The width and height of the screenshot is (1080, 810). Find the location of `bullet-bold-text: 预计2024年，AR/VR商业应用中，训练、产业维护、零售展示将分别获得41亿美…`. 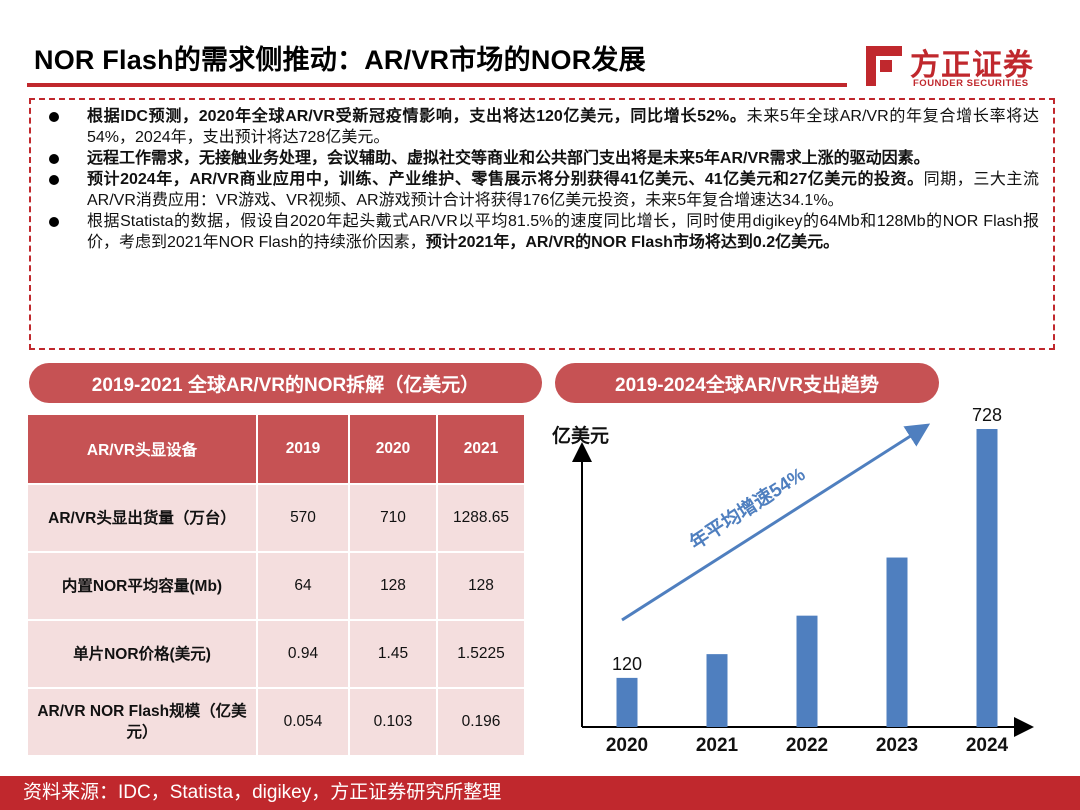

bullet-bold-text: 预计2024年，AR/VR商业应用中，训练、产业维护、零售展示将分别获得41亿美… is located at coordinates (505, 179).